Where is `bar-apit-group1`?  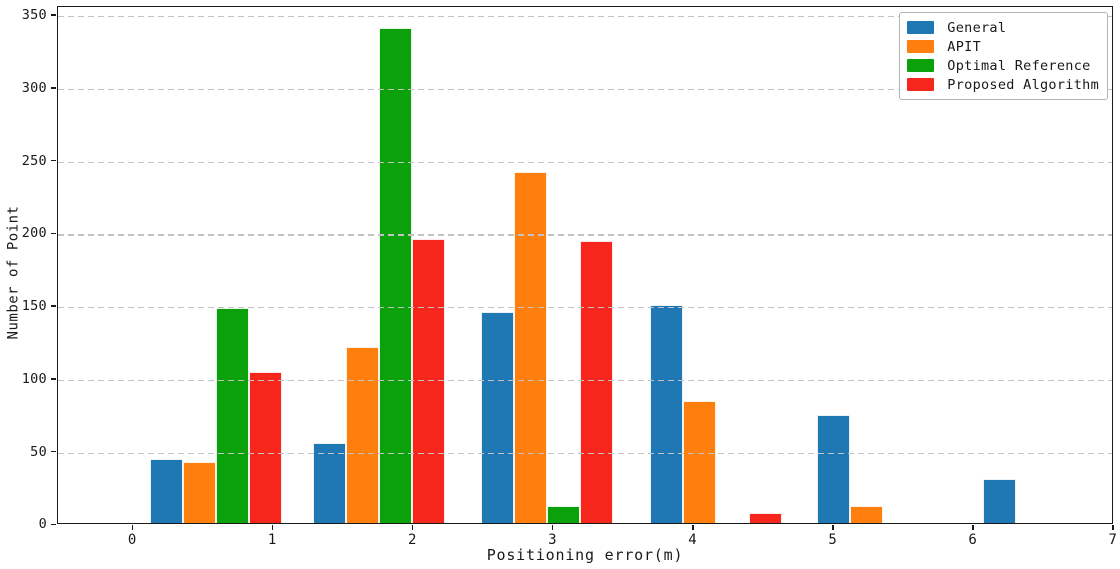 bar-apit-group1 is located at coordinates (200, 492).